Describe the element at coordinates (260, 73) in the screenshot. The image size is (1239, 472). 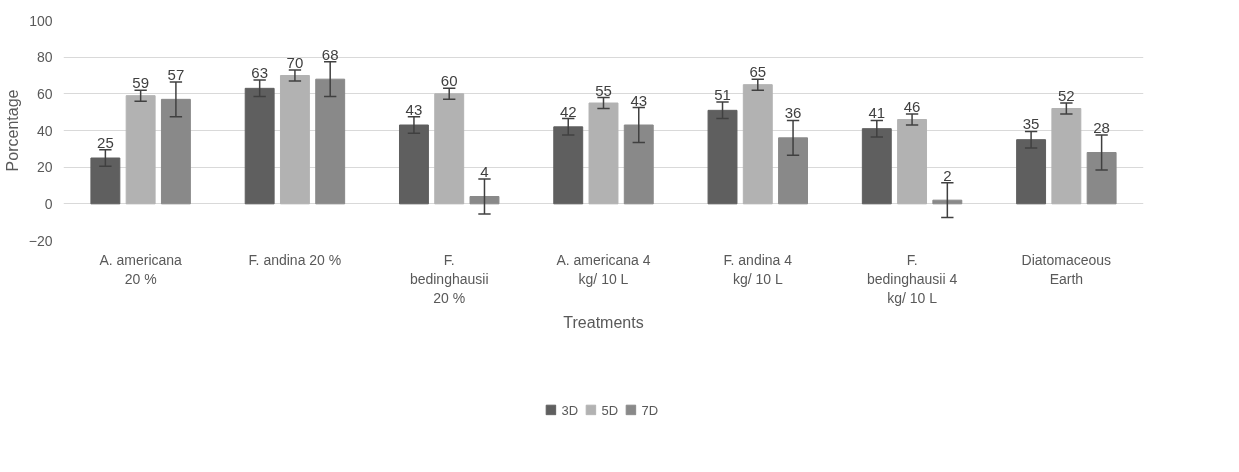
I see `data-label: 63` at that location.